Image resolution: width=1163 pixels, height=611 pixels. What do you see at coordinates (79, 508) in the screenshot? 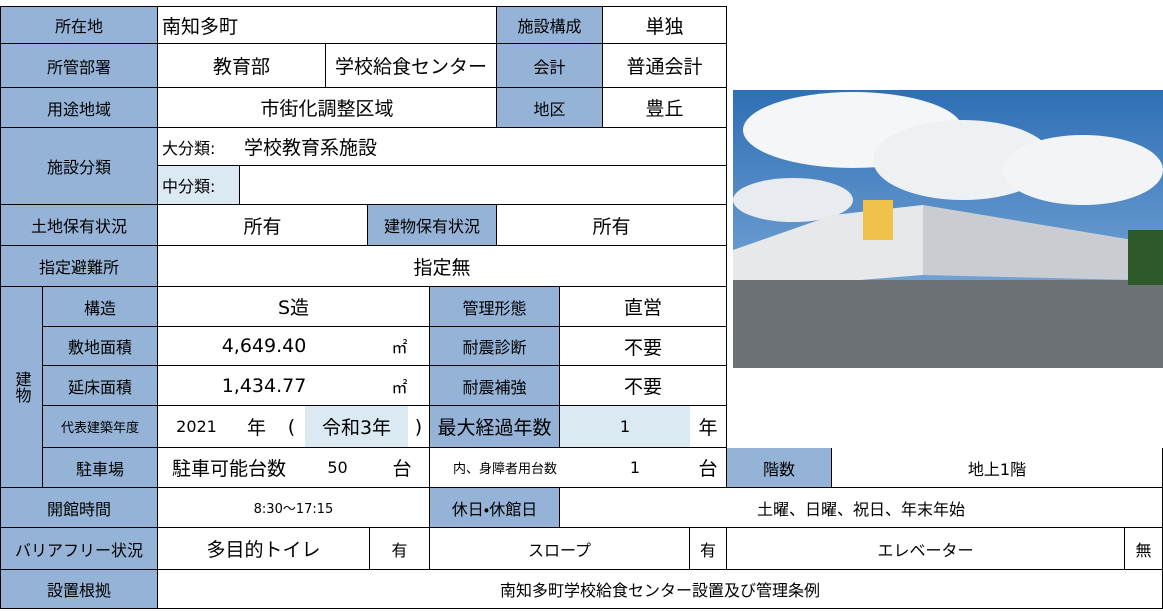
I see `table-cell: 開館時間` at bounding box center [79, 508].